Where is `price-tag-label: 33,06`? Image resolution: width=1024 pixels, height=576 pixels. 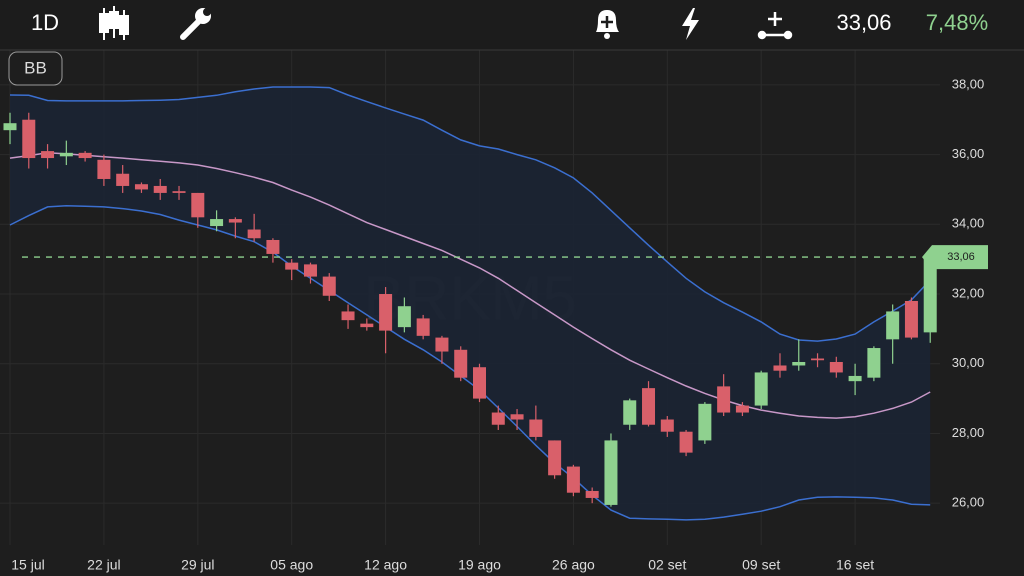
price-tag-label: 33,06 is located at coordinates (961, 257).